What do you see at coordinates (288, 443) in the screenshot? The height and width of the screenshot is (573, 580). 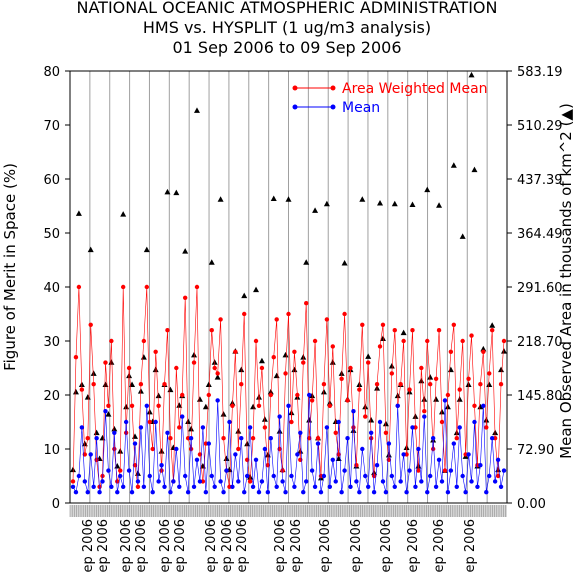 I see `series-mean` at bounding box center [288, 443].